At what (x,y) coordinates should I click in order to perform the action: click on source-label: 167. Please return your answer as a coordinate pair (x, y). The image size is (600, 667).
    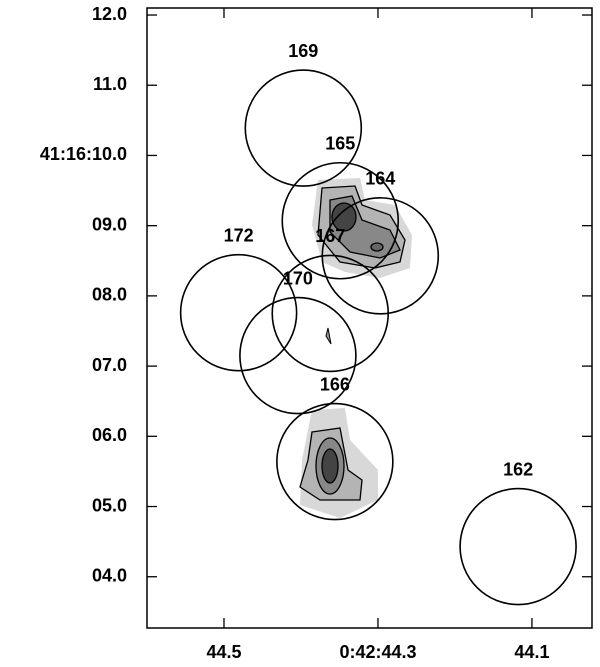
    Looking at the image, I should click on (330, 236).